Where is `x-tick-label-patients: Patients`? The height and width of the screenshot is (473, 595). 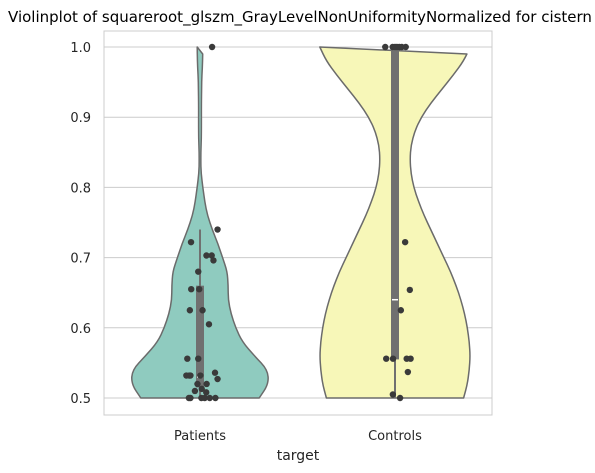
x-tick-label-patients: Patients is located at coordinates (200, 436).